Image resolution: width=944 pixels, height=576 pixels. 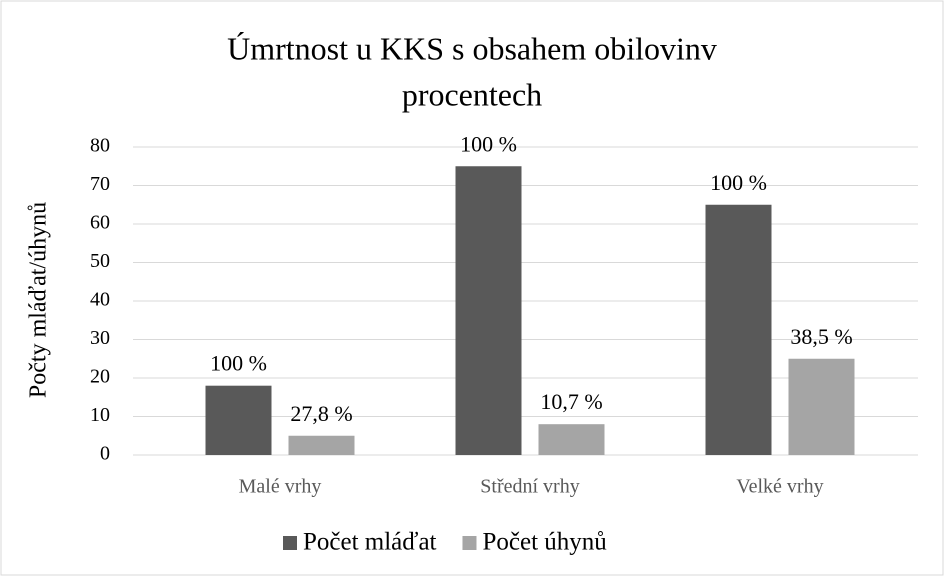 What do you see at coordinates (821, 336) in the screenshot?
I see `data-label: 38,5 %` at bounding box center [821, 336].